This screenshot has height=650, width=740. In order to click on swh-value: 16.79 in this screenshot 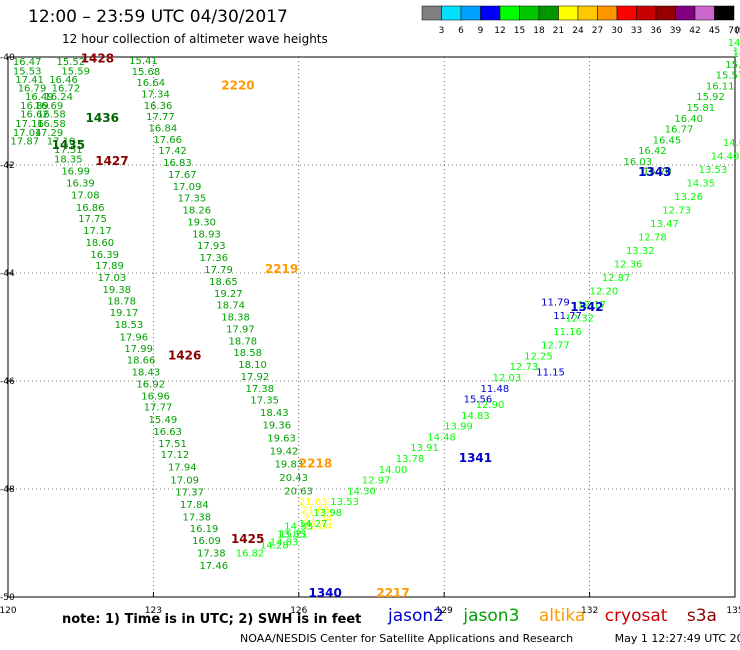, I will do `click(32, 89)`.